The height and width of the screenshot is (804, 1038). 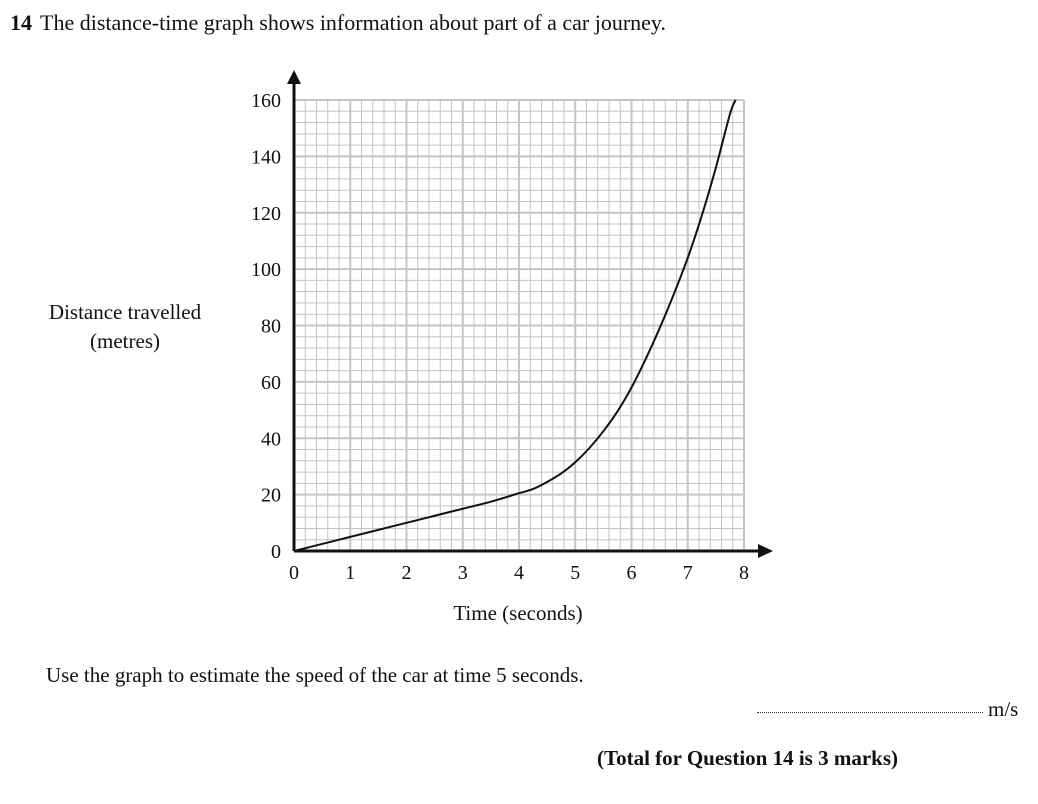 What do you see at coordinates (519, 573) in the screenshot?
I see `x-tick-label: 4` at bounding box center [519, 573].